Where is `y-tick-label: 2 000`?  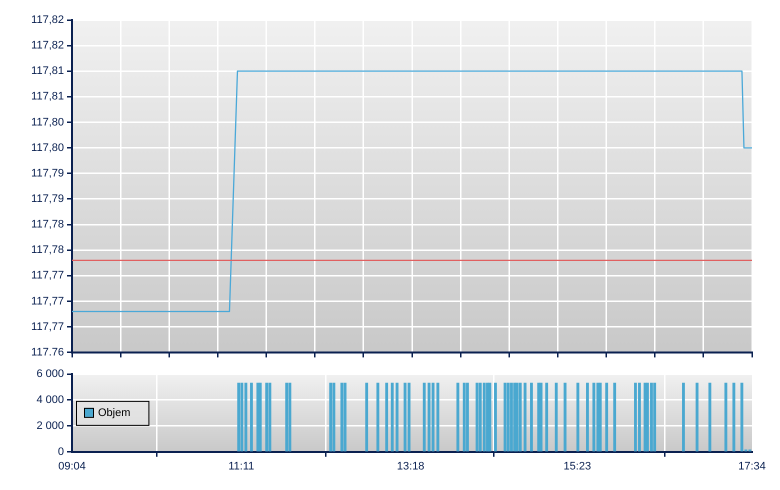 y-tick-label: 2 000 is located at coordinates (50, 426).